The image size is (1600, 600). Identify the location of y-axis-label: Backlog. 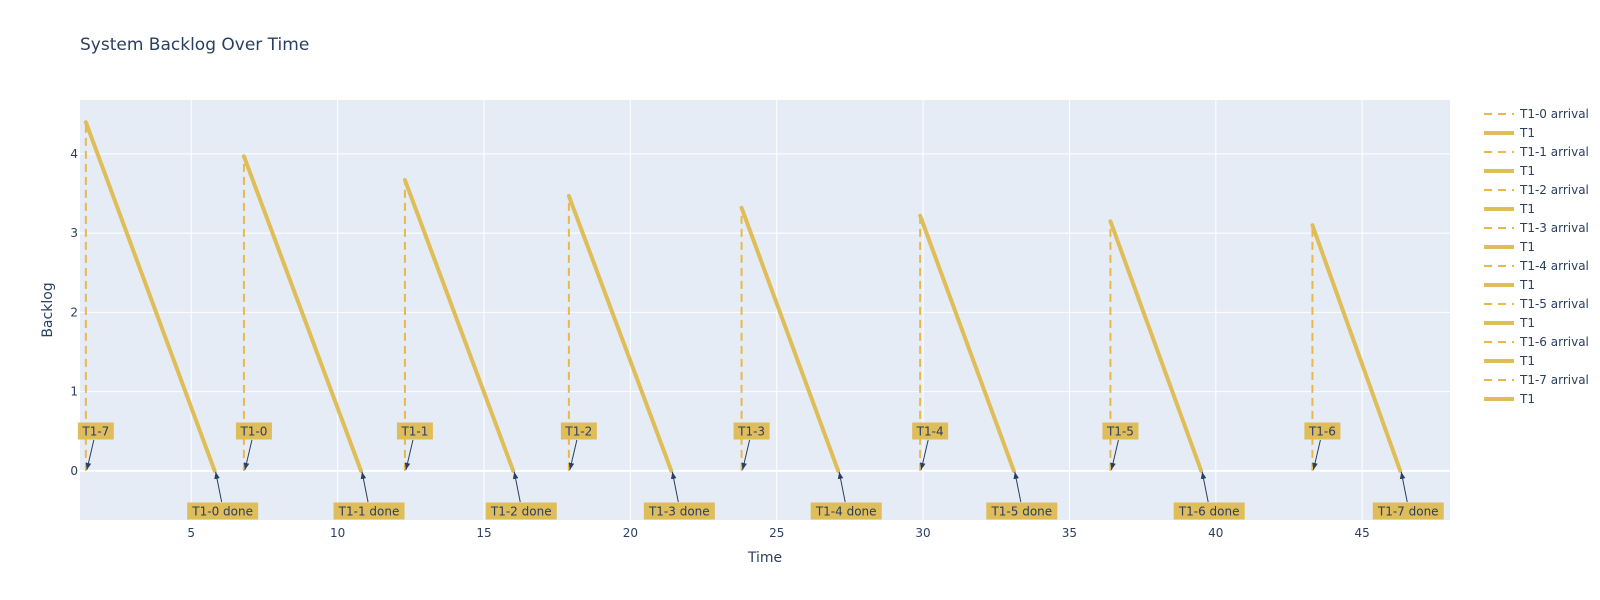
(48, 309).